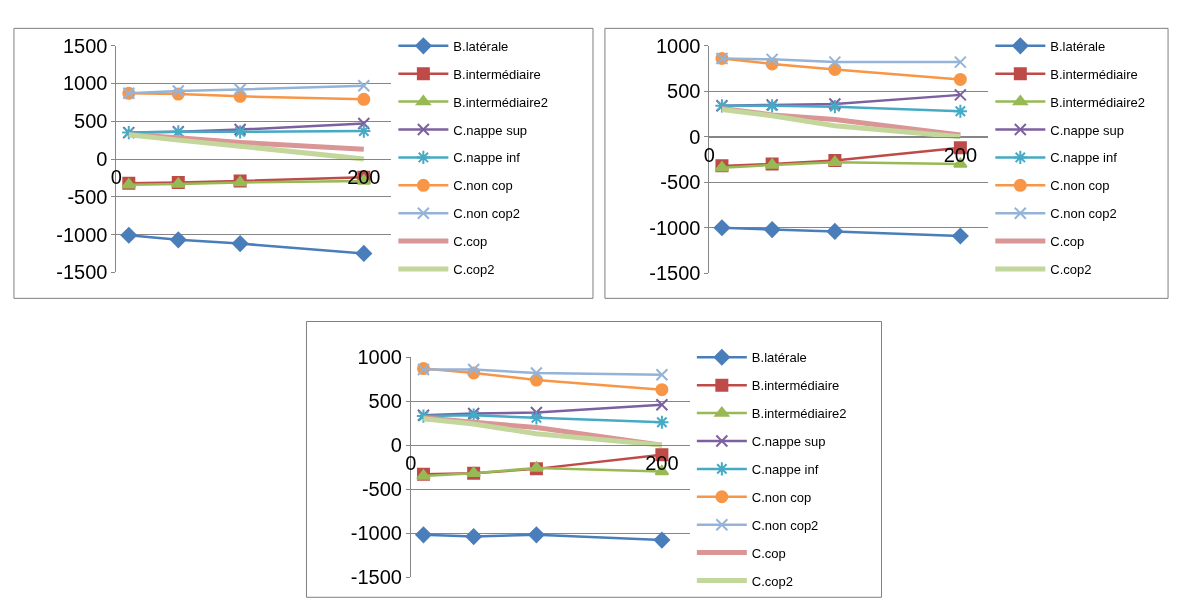  Describe the element at coordinates (85, 45) in the screenshot. I see `y-tick-label: 1500` at that location.